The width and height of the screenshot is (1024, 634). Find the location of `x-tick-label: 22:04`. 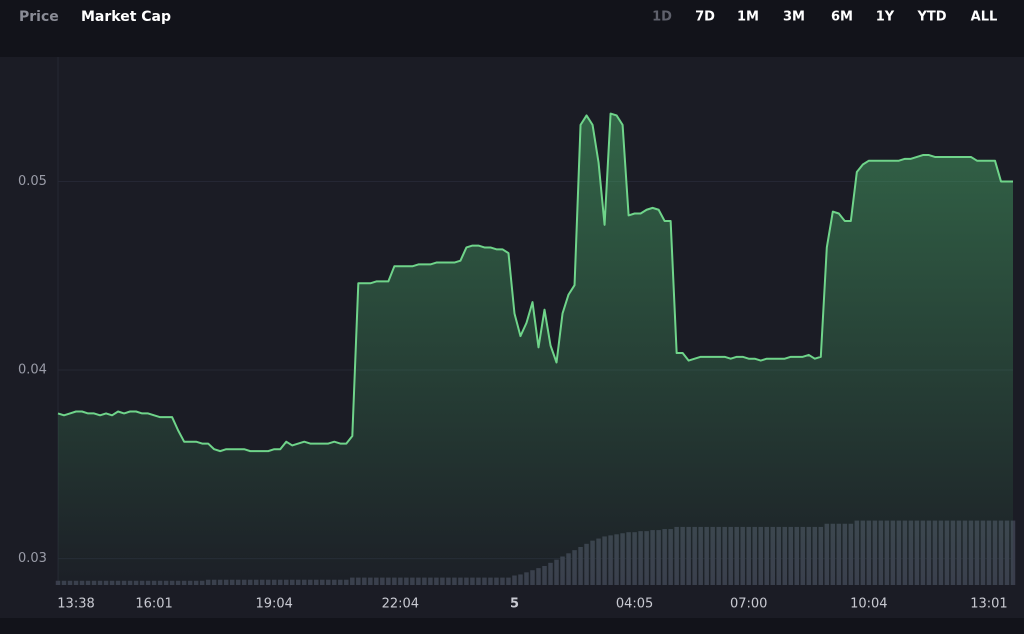

x-tick-label: 22:04 is located at coordinates (400, 604).